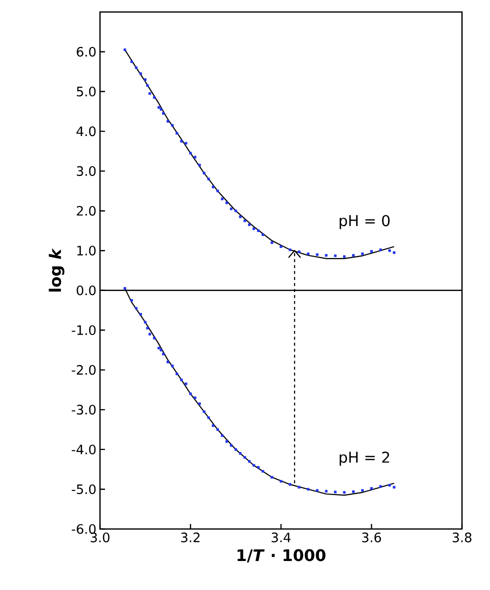 The width and height of the screenshot is (490, 590). What do you see at coordinates (86, 290) in the screenshot?
I see `y-tick-label: 0.0` at bounding box center [86, 290].